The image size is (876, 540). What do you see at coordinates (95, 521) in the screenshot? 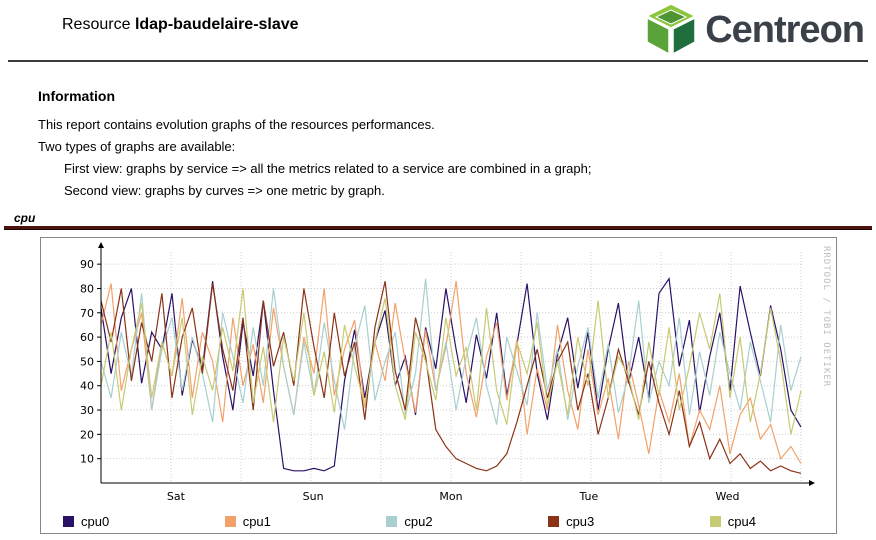
I see `legend-label: cpu0` at bounding box center [95, 521].